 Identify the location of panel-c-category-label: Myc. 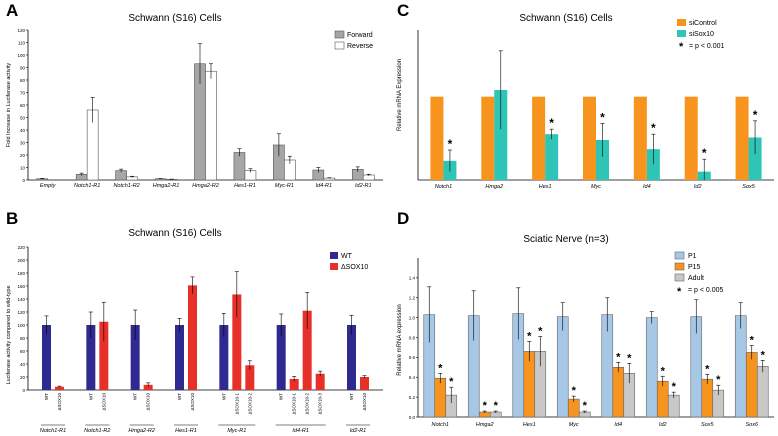
(596, 187).